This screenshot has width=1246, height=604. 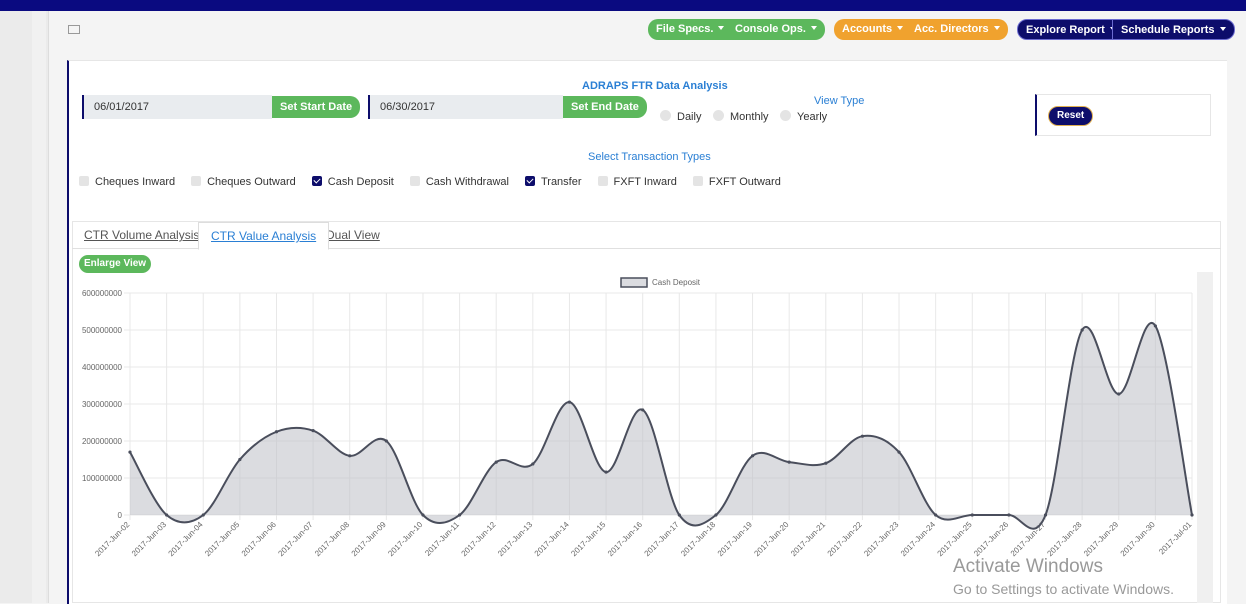 I want to click on menu-icon, so click(x=74, y=29).